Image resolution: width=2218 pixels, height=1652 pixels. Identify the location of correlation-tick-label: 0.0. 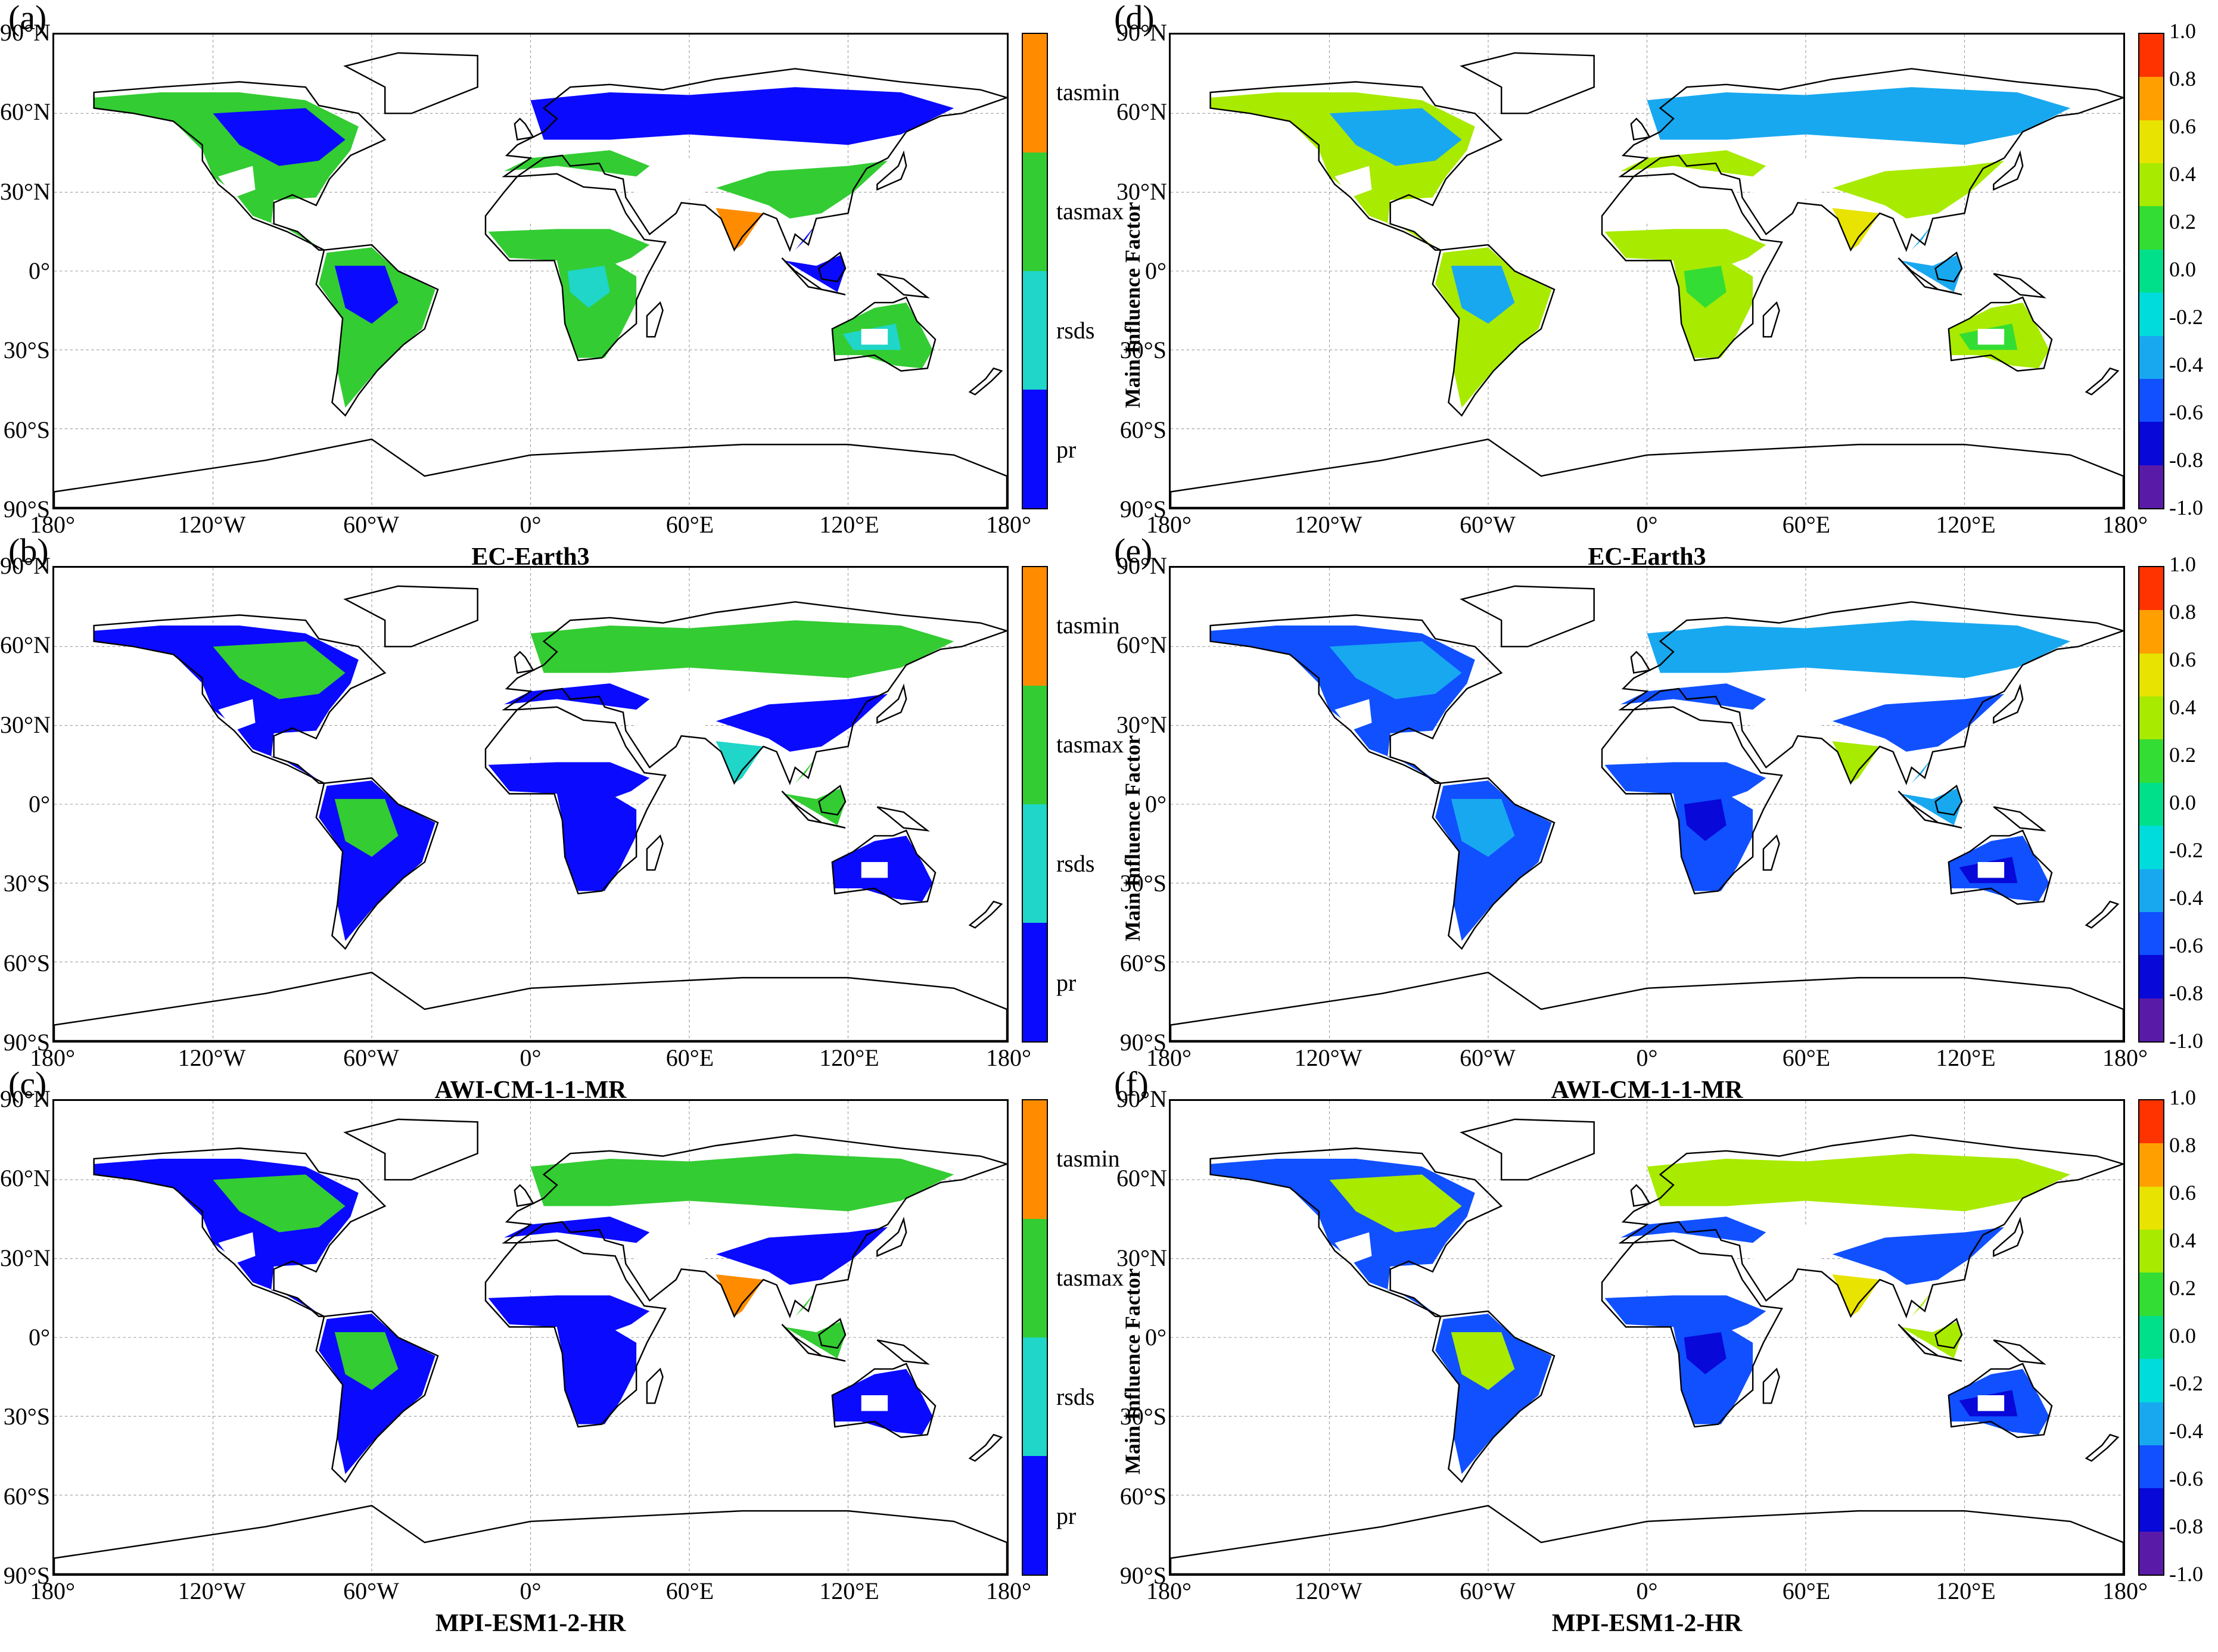
(2182, 802).